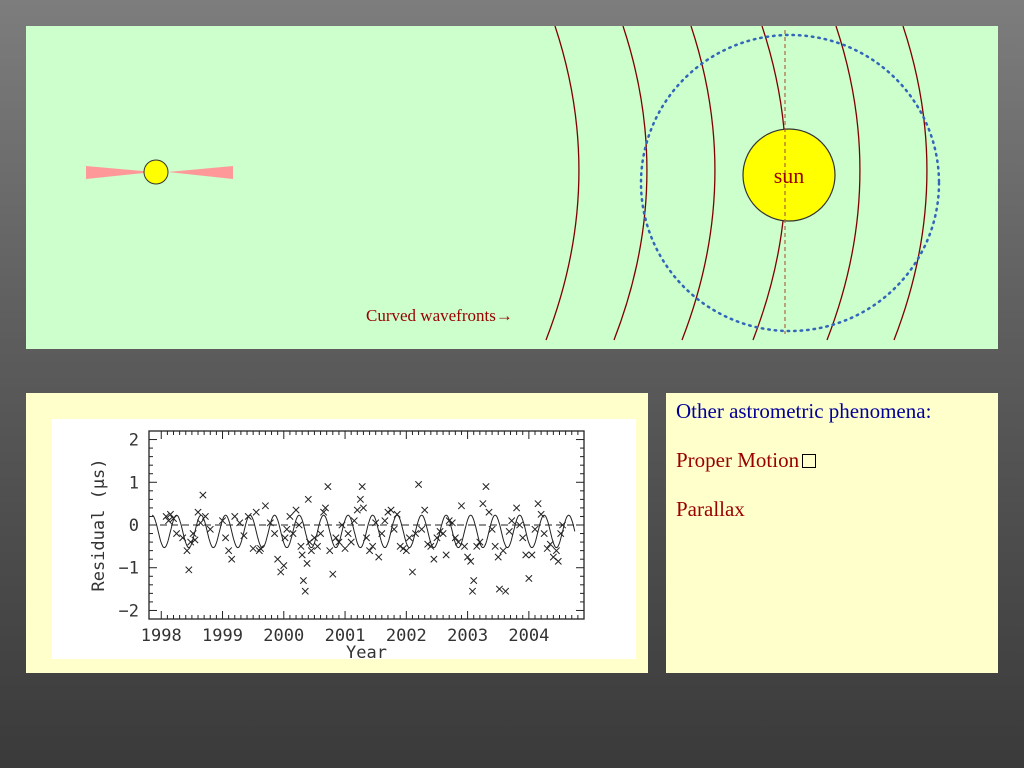 The height and width of the screenshot is (768, 1024). Describe the element at coordinates (129, 611) in the screenshot. I see `y-tick-label: −2` at that location.